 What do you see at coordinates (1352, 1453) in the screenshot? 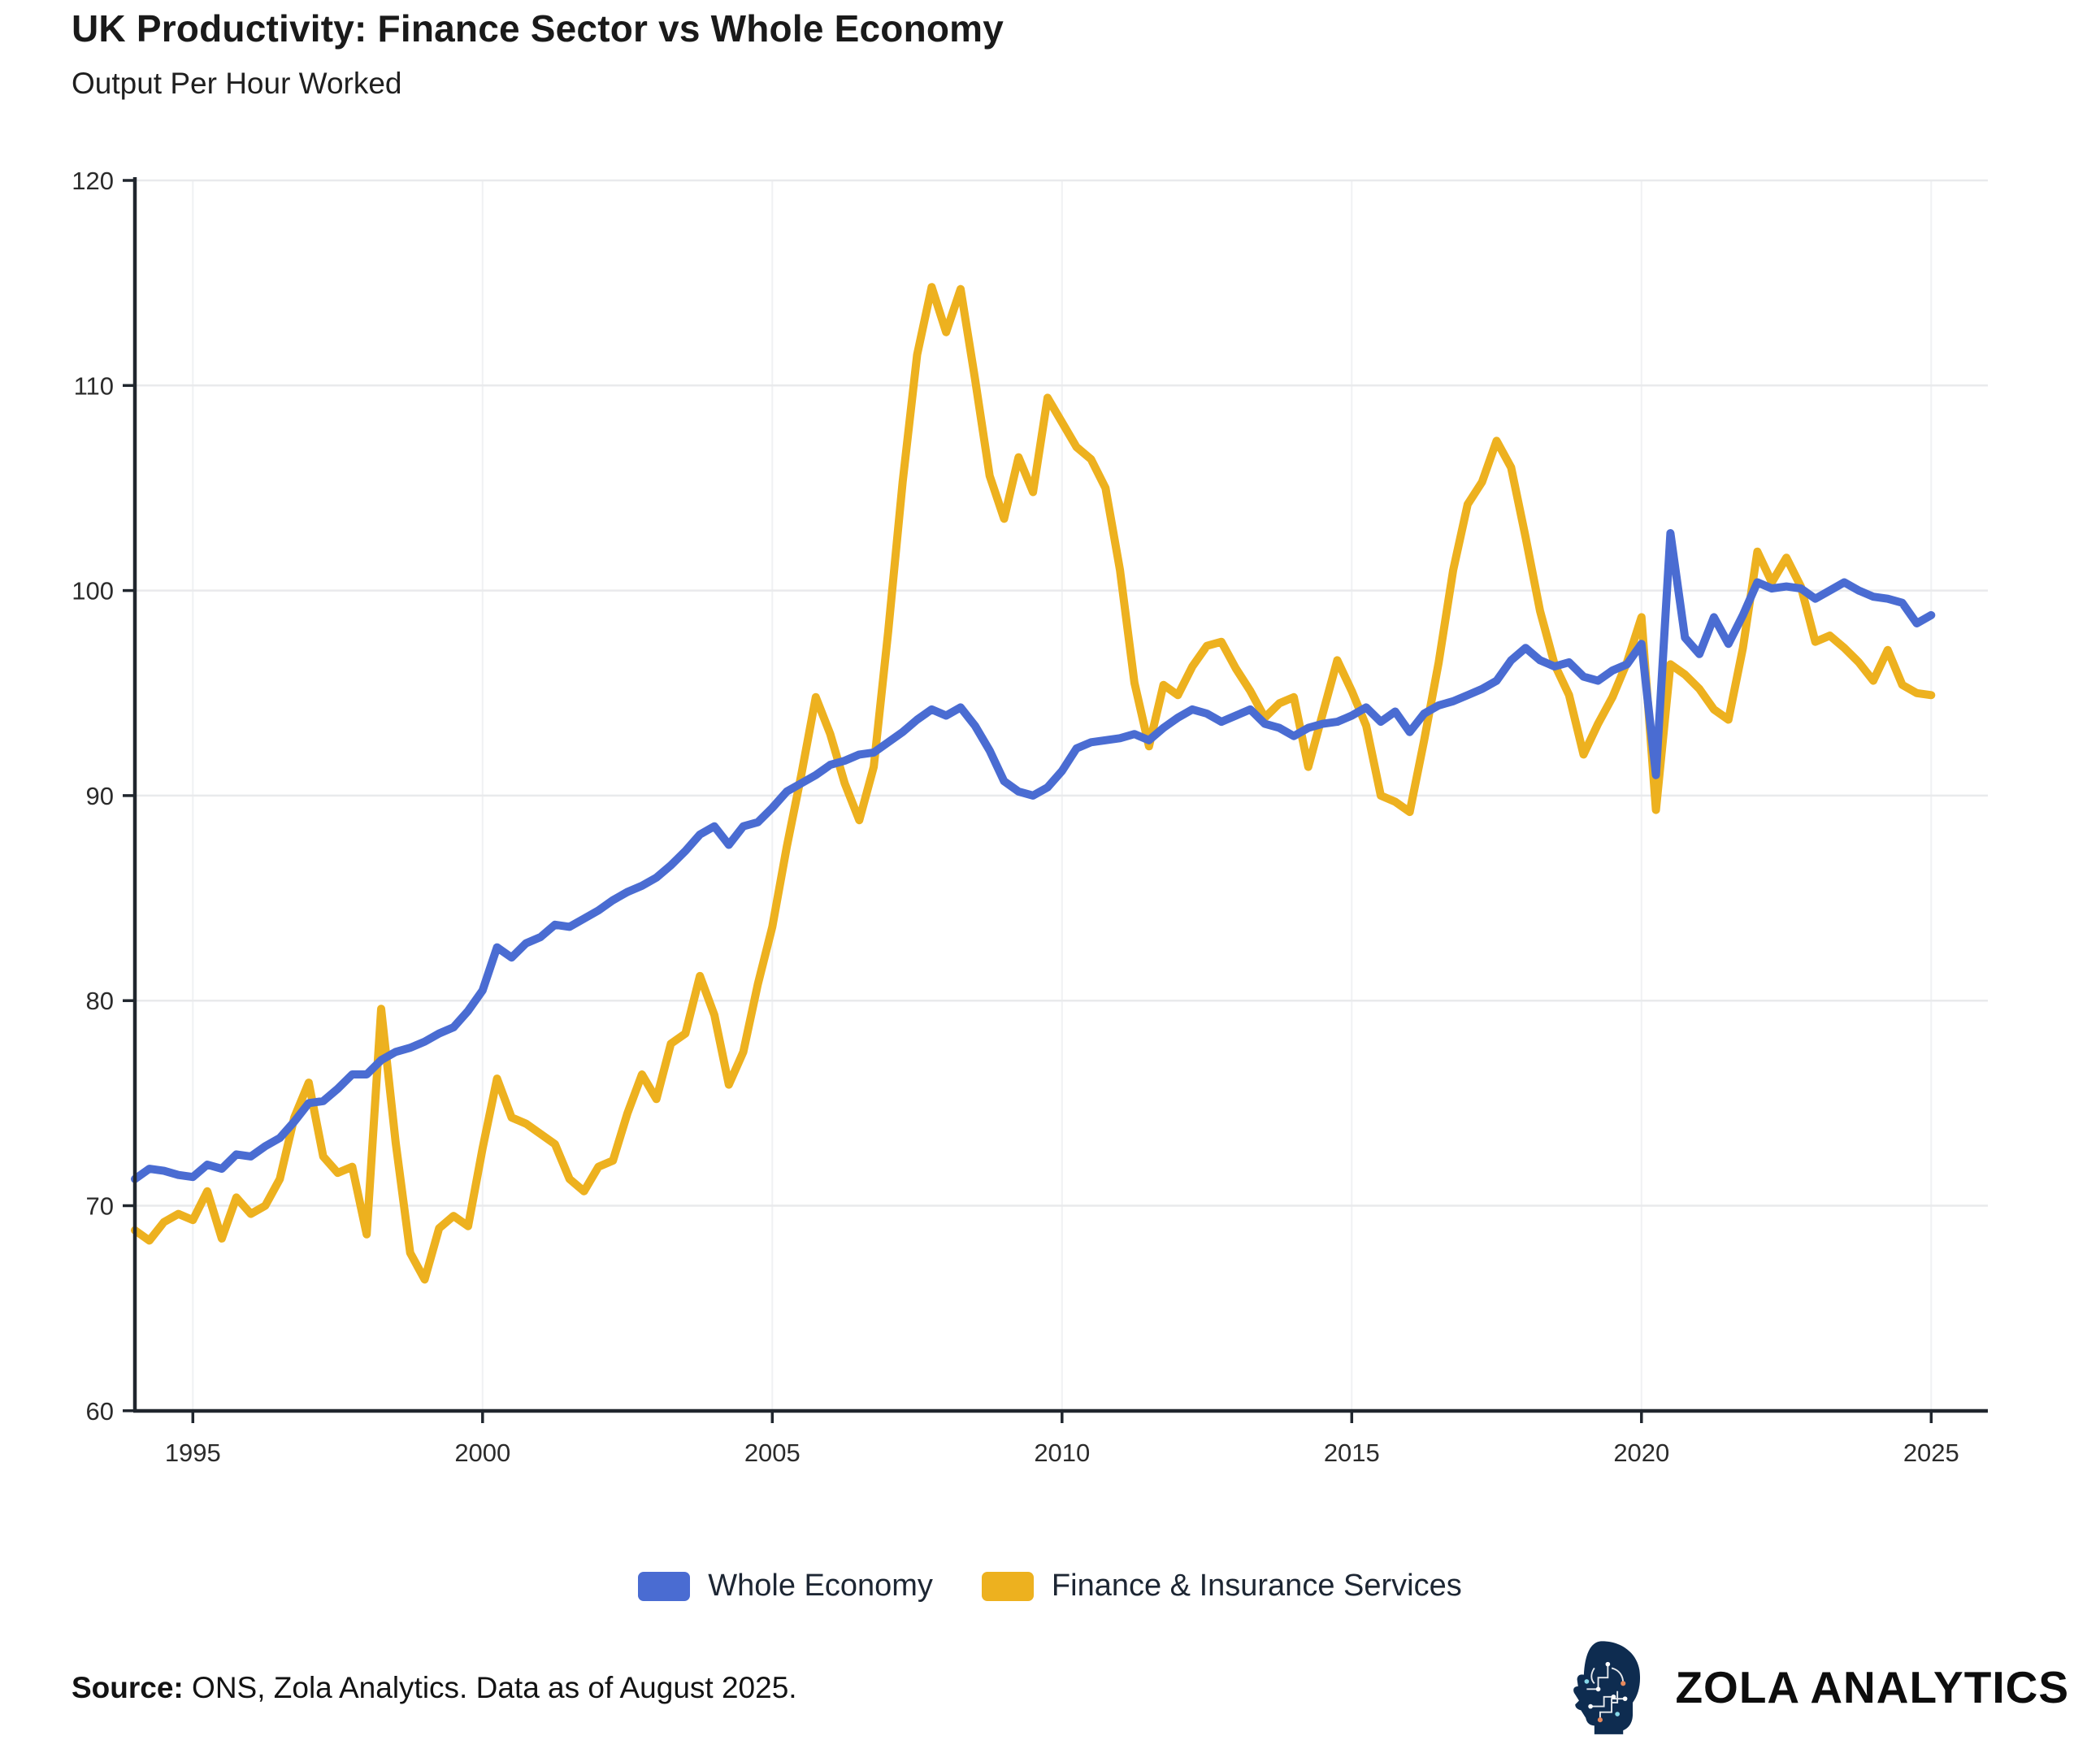
I see `svg-text: 2015` at bounding box center [1352, 1453].